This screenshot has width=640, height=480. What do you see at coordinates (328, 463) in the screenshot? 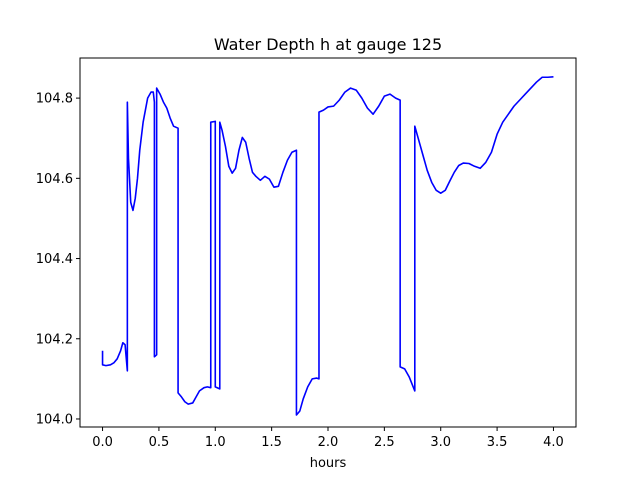
I see `x-axis-label: hours` at bounding box center [328, 463].